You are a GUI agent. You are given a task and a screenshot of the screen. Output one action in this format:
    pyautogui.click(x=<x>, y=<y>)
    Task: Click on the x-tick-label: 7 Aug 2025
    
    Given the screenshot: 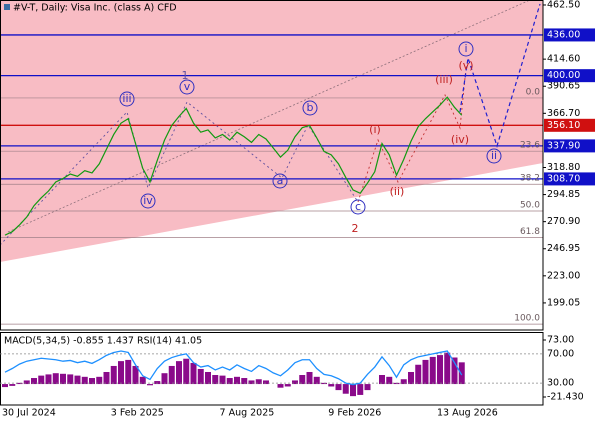 What is the action you would take?
    pyautogui.click(x=247, y=413)
    